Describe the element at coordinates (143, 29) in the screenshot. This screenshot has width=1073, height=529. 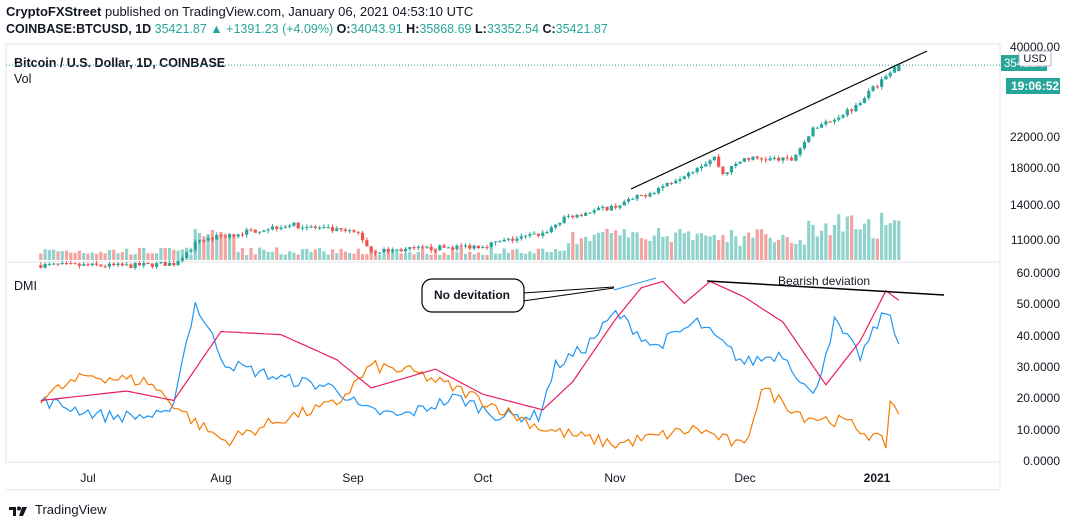
I see `timeframe: 1D` at that location.